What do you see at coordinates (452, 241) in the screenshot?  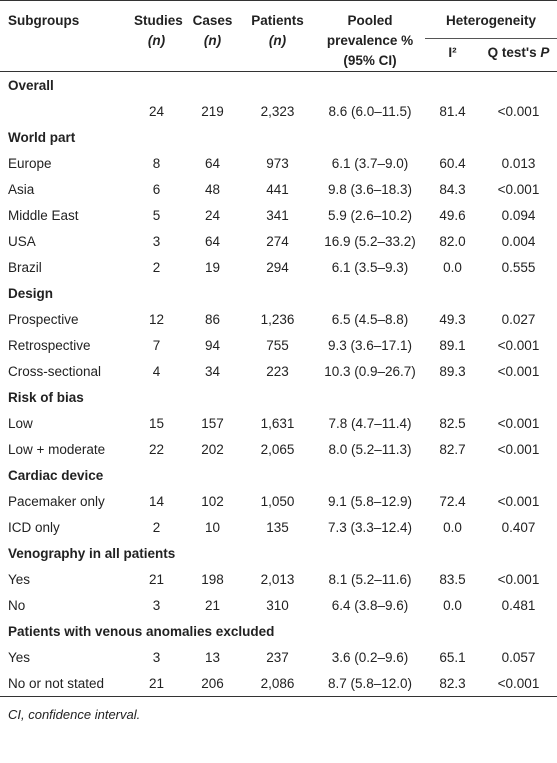 I see `cell: 82.0` at bounding box center [452, 241].